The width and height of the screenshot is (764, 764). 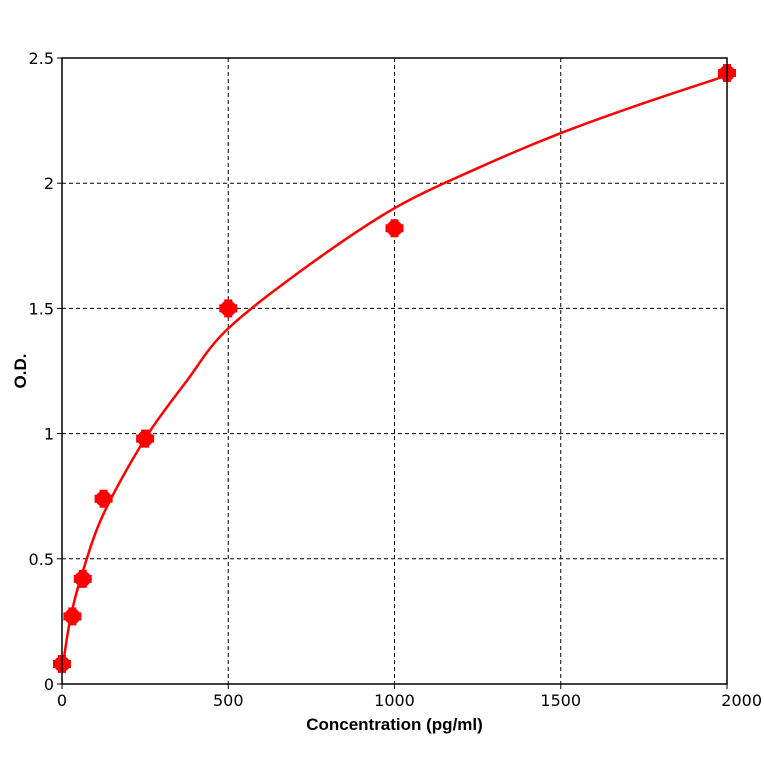 What do you see at coordinates (41, 308) in the screenshot?
I see `y-tick-label: 1.5` at bounding box center [41, 308].